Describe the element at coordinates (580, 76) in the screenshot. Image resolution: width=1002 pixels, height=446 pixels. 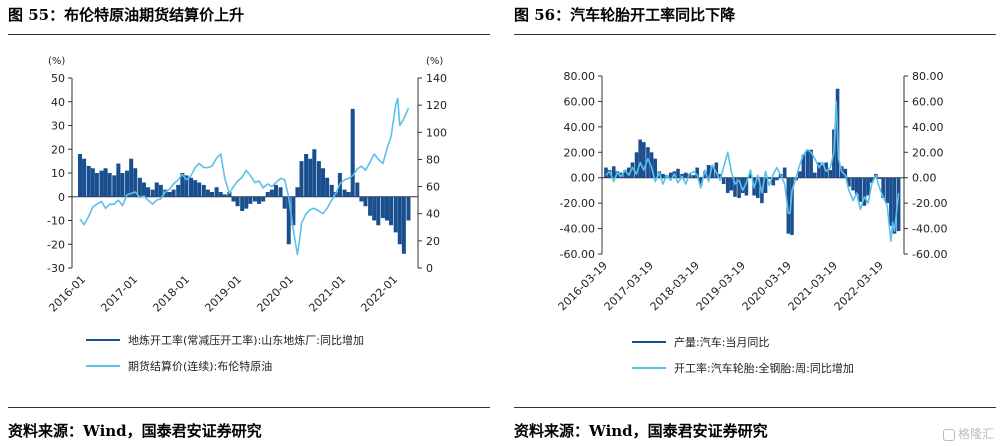
I see `left-tick-label: 80.00` at that location.